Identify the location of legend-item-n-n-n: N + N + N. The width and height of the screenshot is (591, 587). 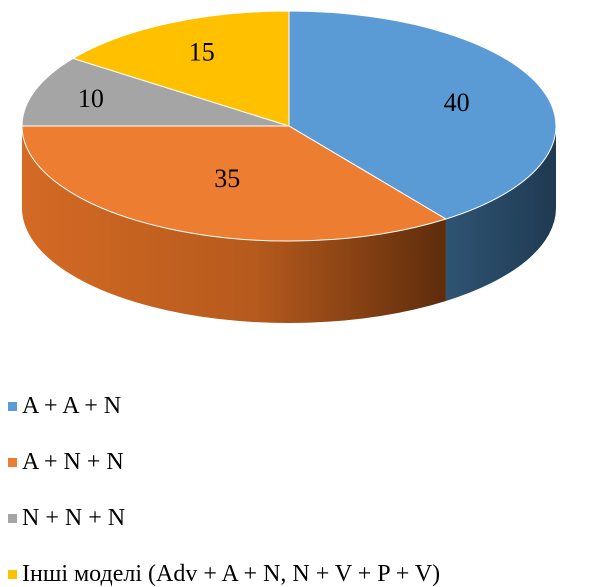
(224, 518).